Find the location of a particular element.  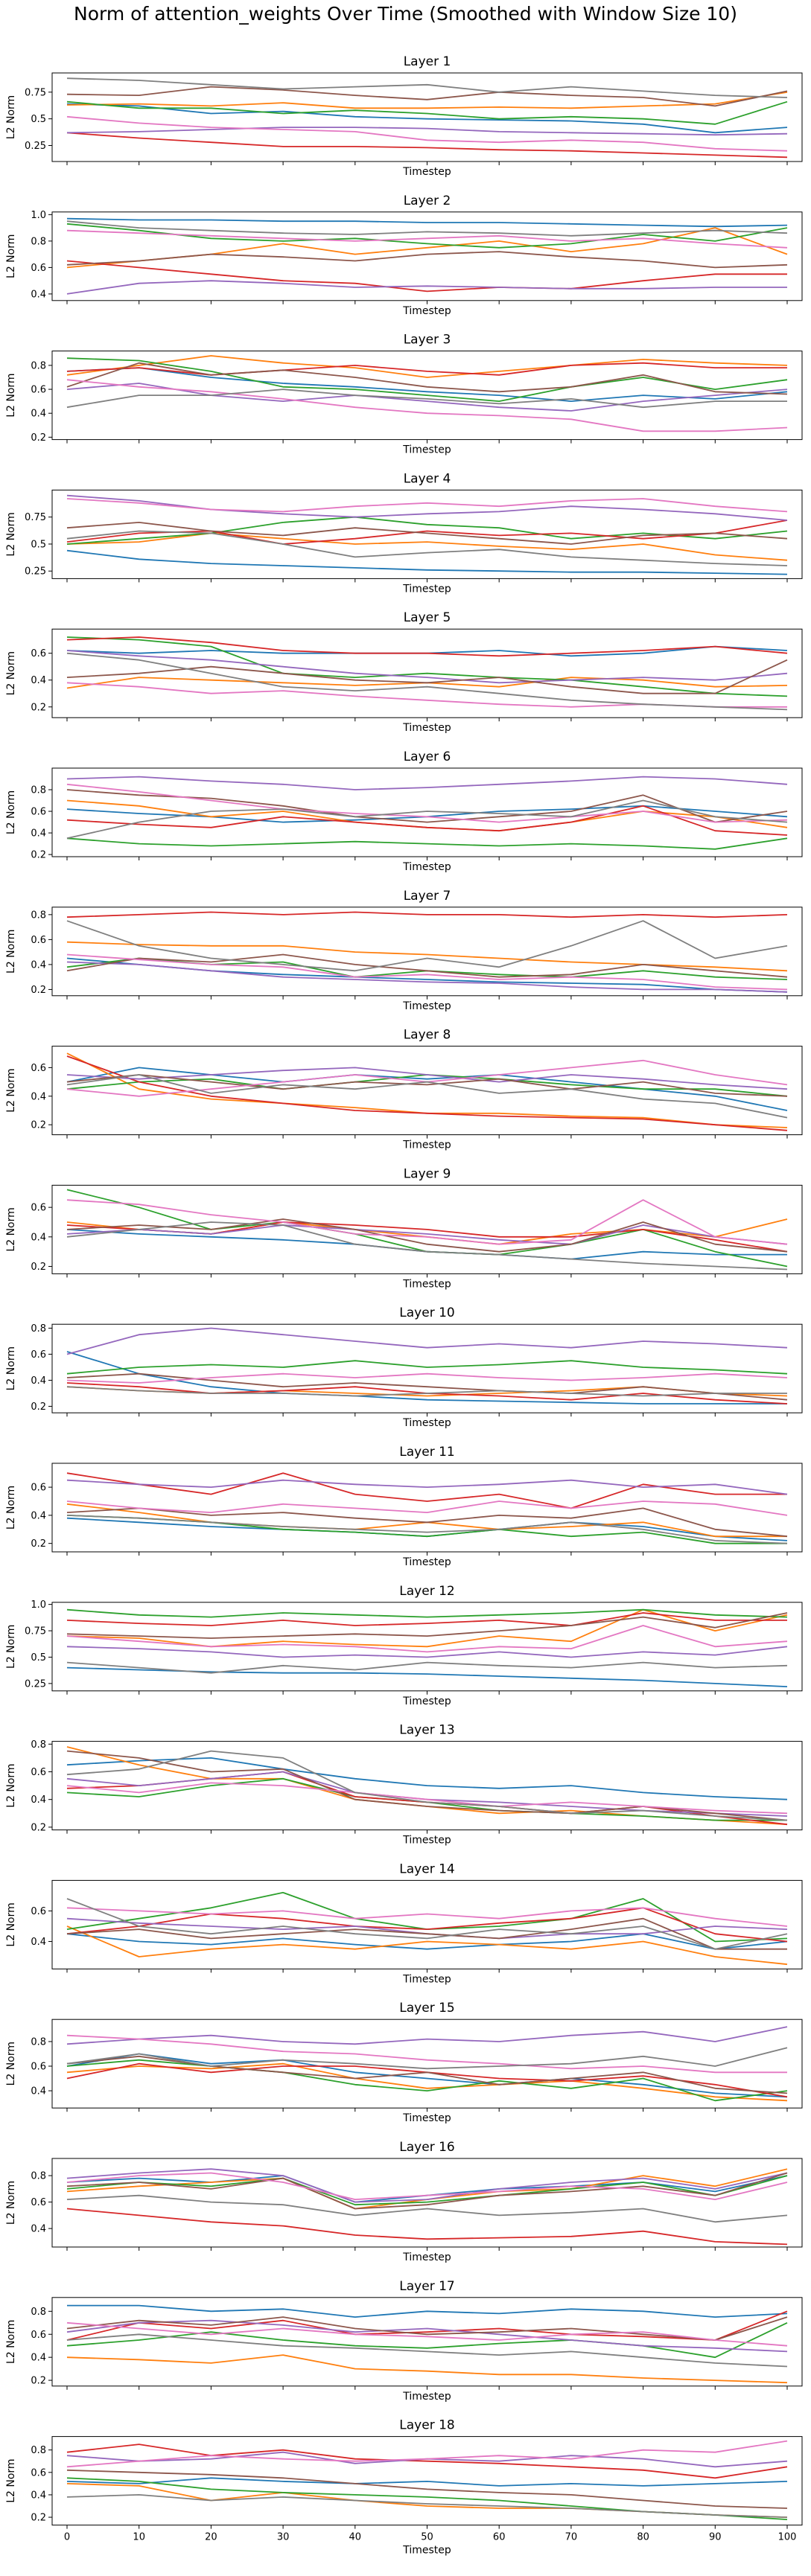

y-tick-label: 0.5 is located at coordinates (39, 1657).